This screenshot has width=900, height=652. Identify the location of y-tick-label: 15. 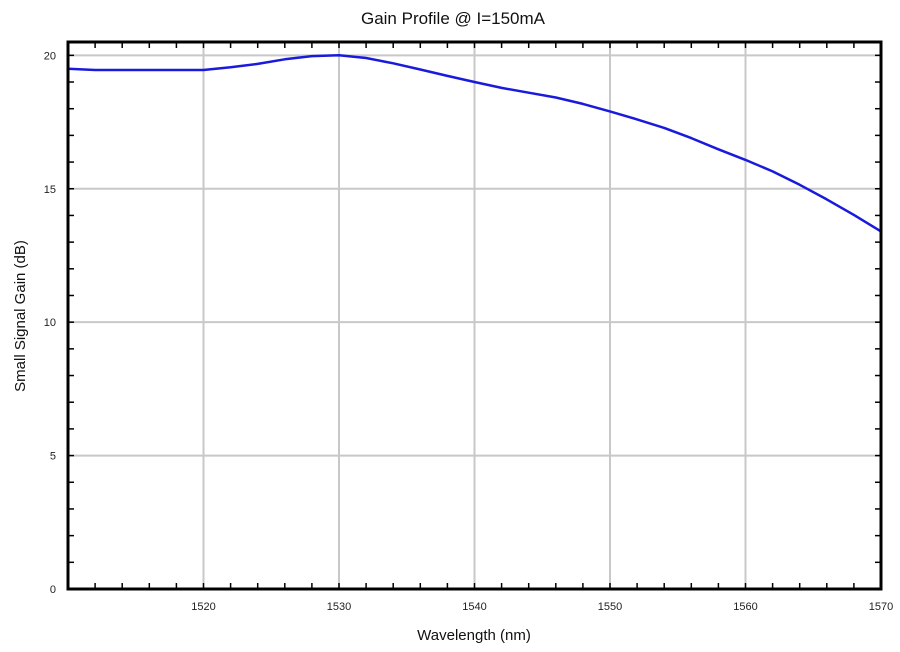
(50, 190).